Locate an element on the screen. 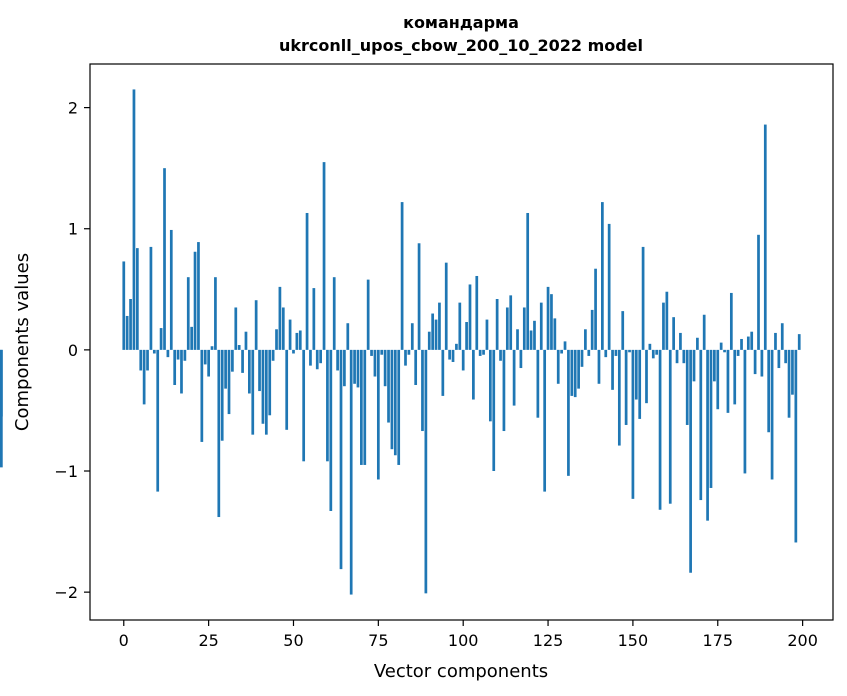  x-tick-label: 125 is located at coordinates (548, 640).